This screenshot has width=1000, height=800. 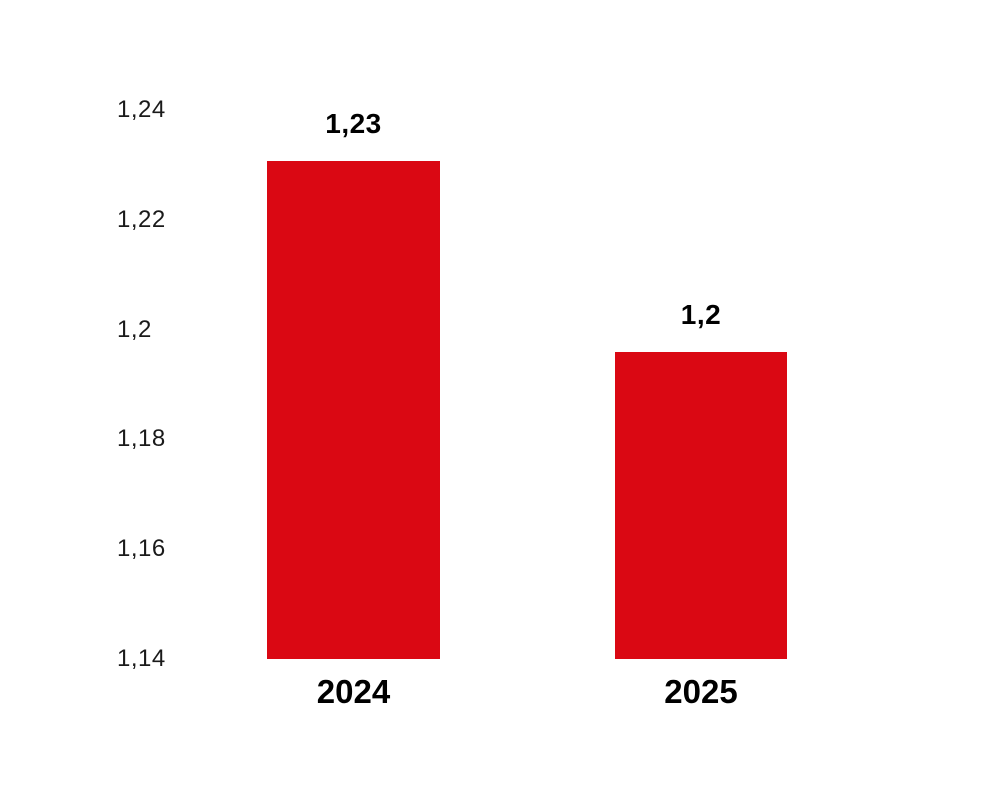 I want to click on y-axis-tick-label: 1,24, so click(x=141, y=109).